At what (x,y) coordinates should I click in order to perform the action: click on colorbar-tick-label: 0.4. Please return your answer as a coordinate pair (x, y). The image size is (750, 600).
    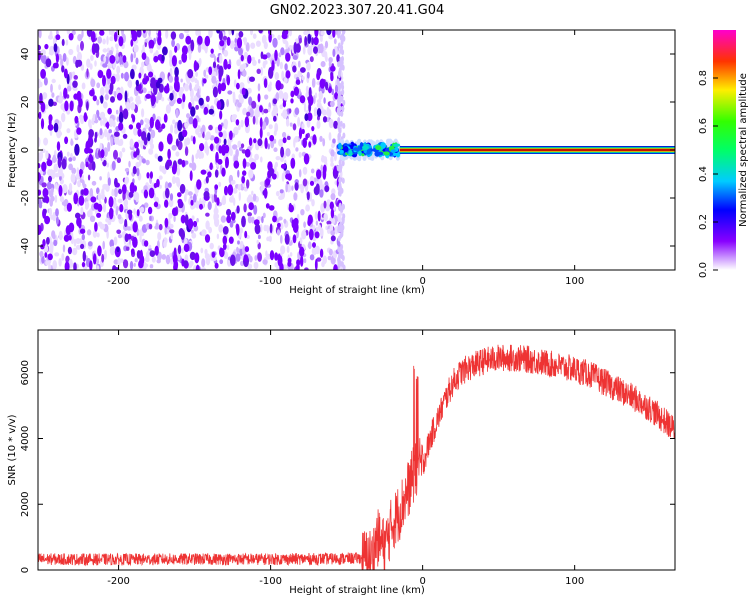
    Looking at the image, I should click on (703, 174).